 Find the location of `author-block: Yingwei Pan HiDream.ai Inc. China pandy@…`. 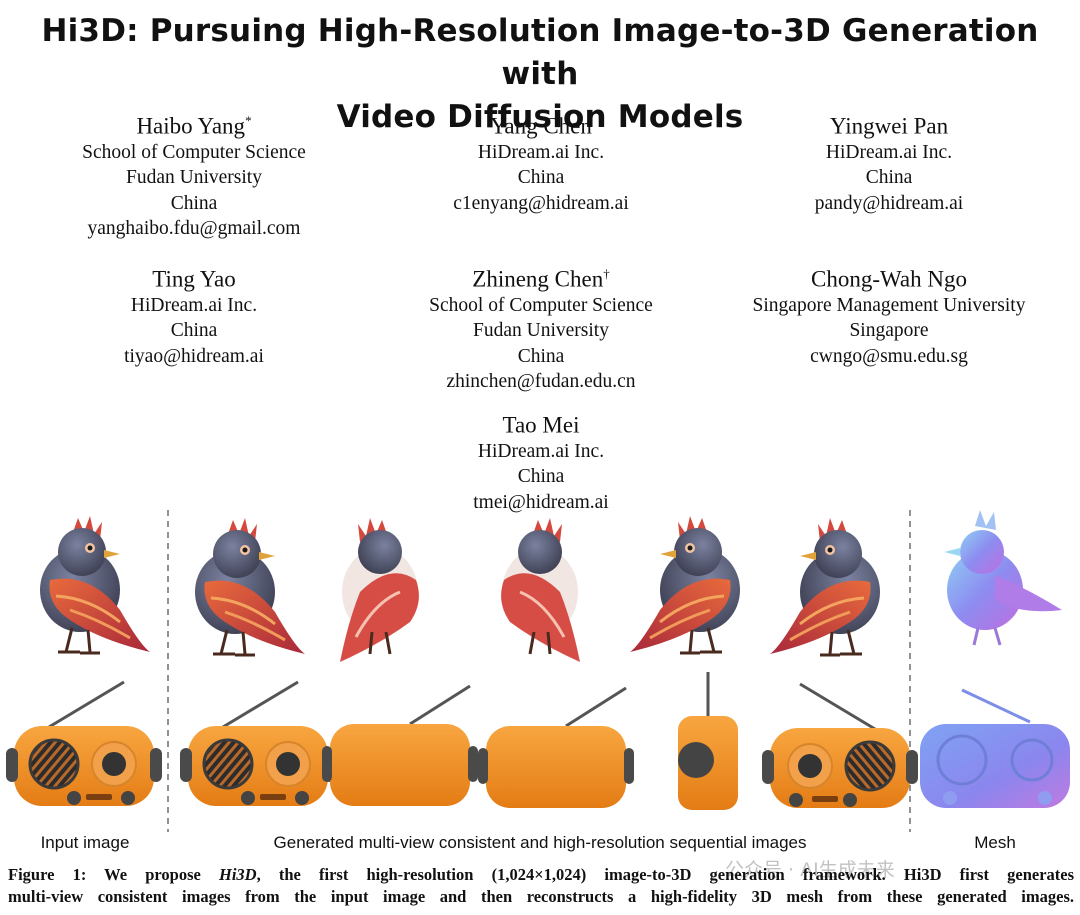

author-block: Yingwei Pan HiDream.ai Inc. China pandy@… is located at coordinates (889, 161).